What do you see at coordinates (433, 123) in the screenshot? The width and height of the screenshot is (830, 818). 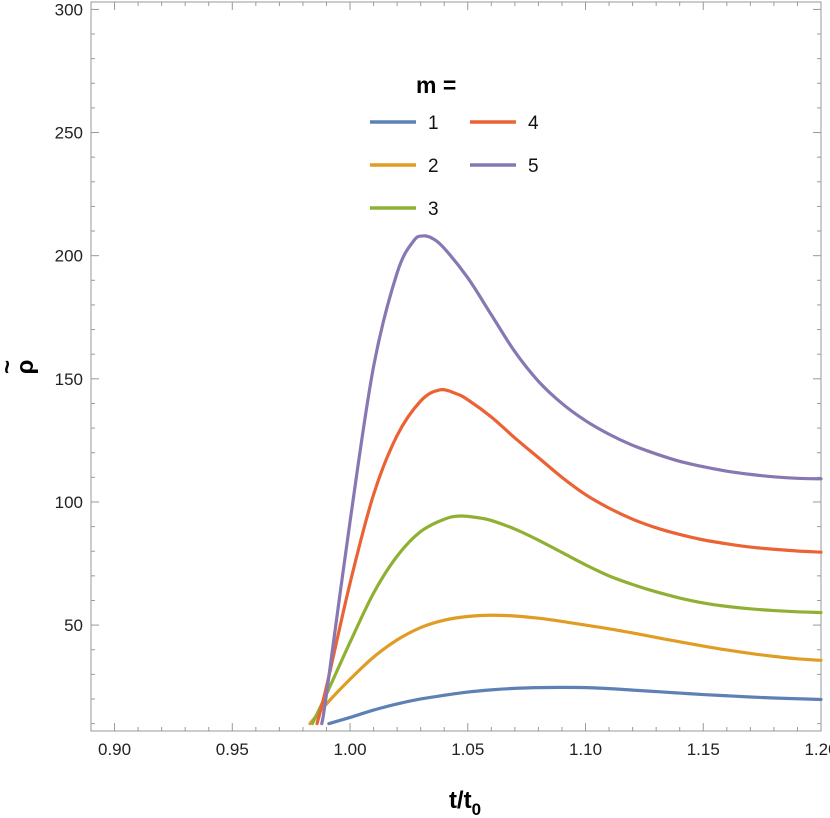 I see `legend-label-m-1: 1` at bounding box center [433, 123].